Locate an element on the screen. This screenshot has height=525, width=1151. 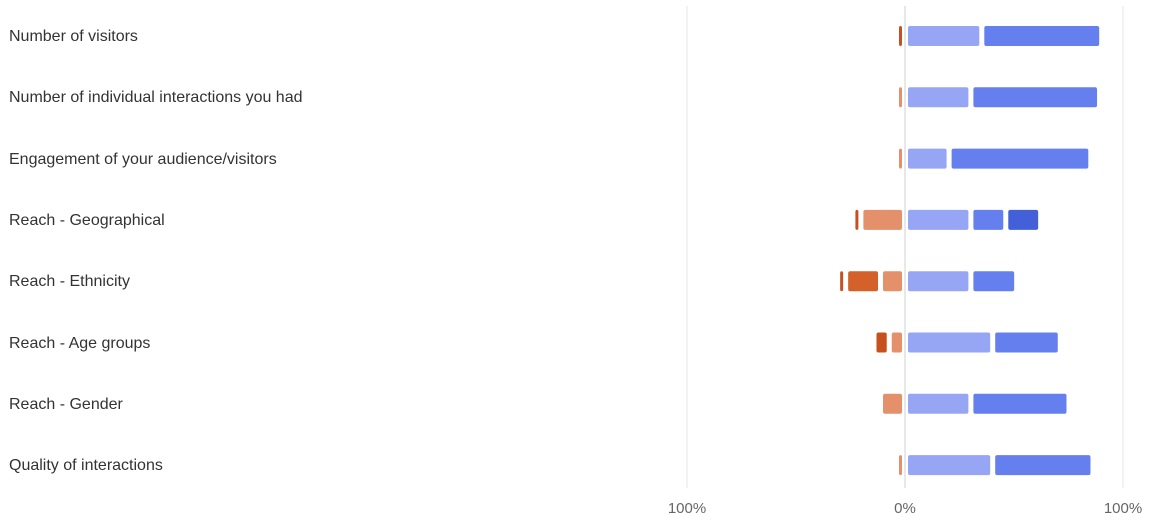
category-label: Engagement of your audience/visitors is located at coordinates (143, 159).